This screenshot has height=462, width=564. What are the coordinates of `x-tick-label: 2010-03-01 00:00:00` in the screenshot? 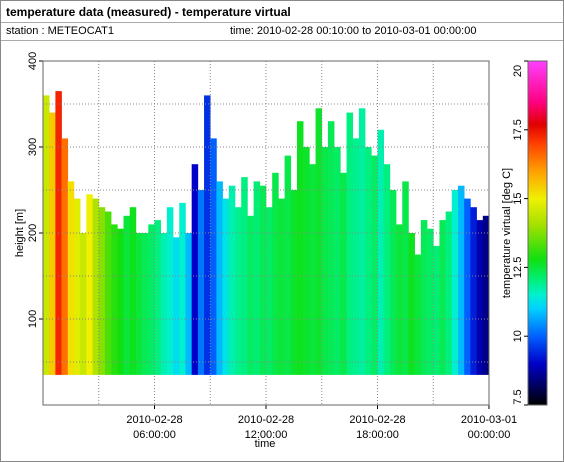 It's located at (489, 427).